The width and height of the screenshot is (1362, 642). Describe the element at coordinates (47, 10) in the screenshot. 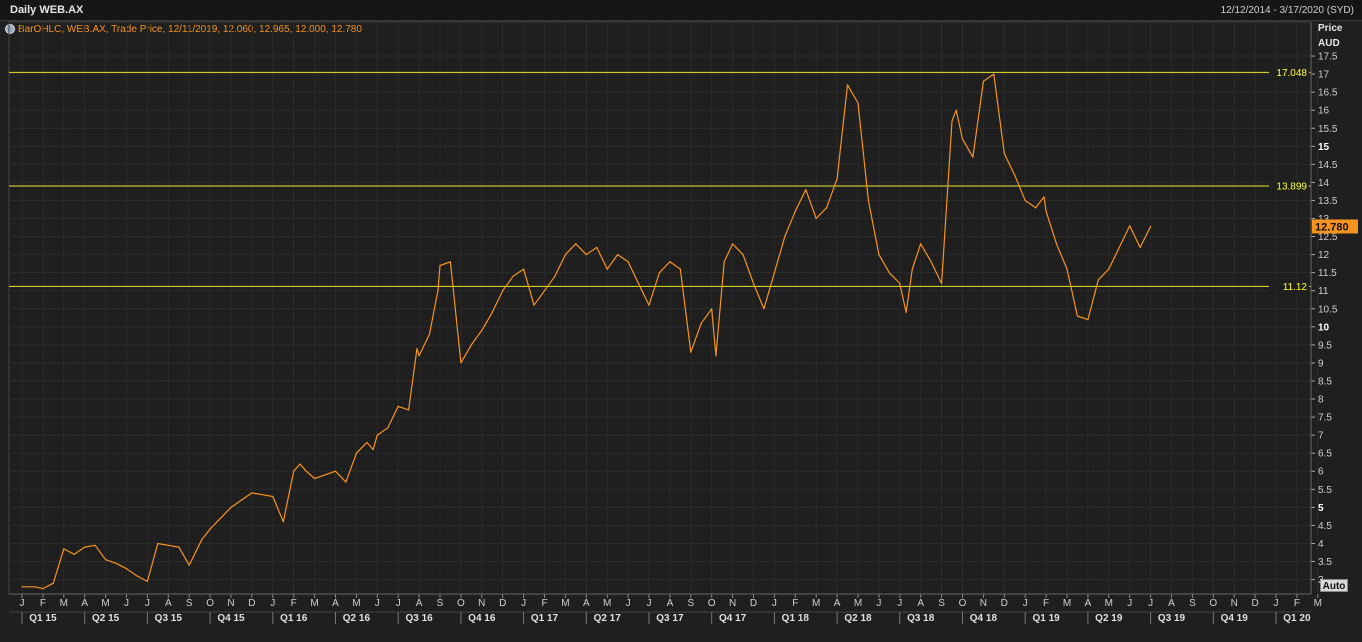

I see `chart-title: Daily WEB.AX` at that location.